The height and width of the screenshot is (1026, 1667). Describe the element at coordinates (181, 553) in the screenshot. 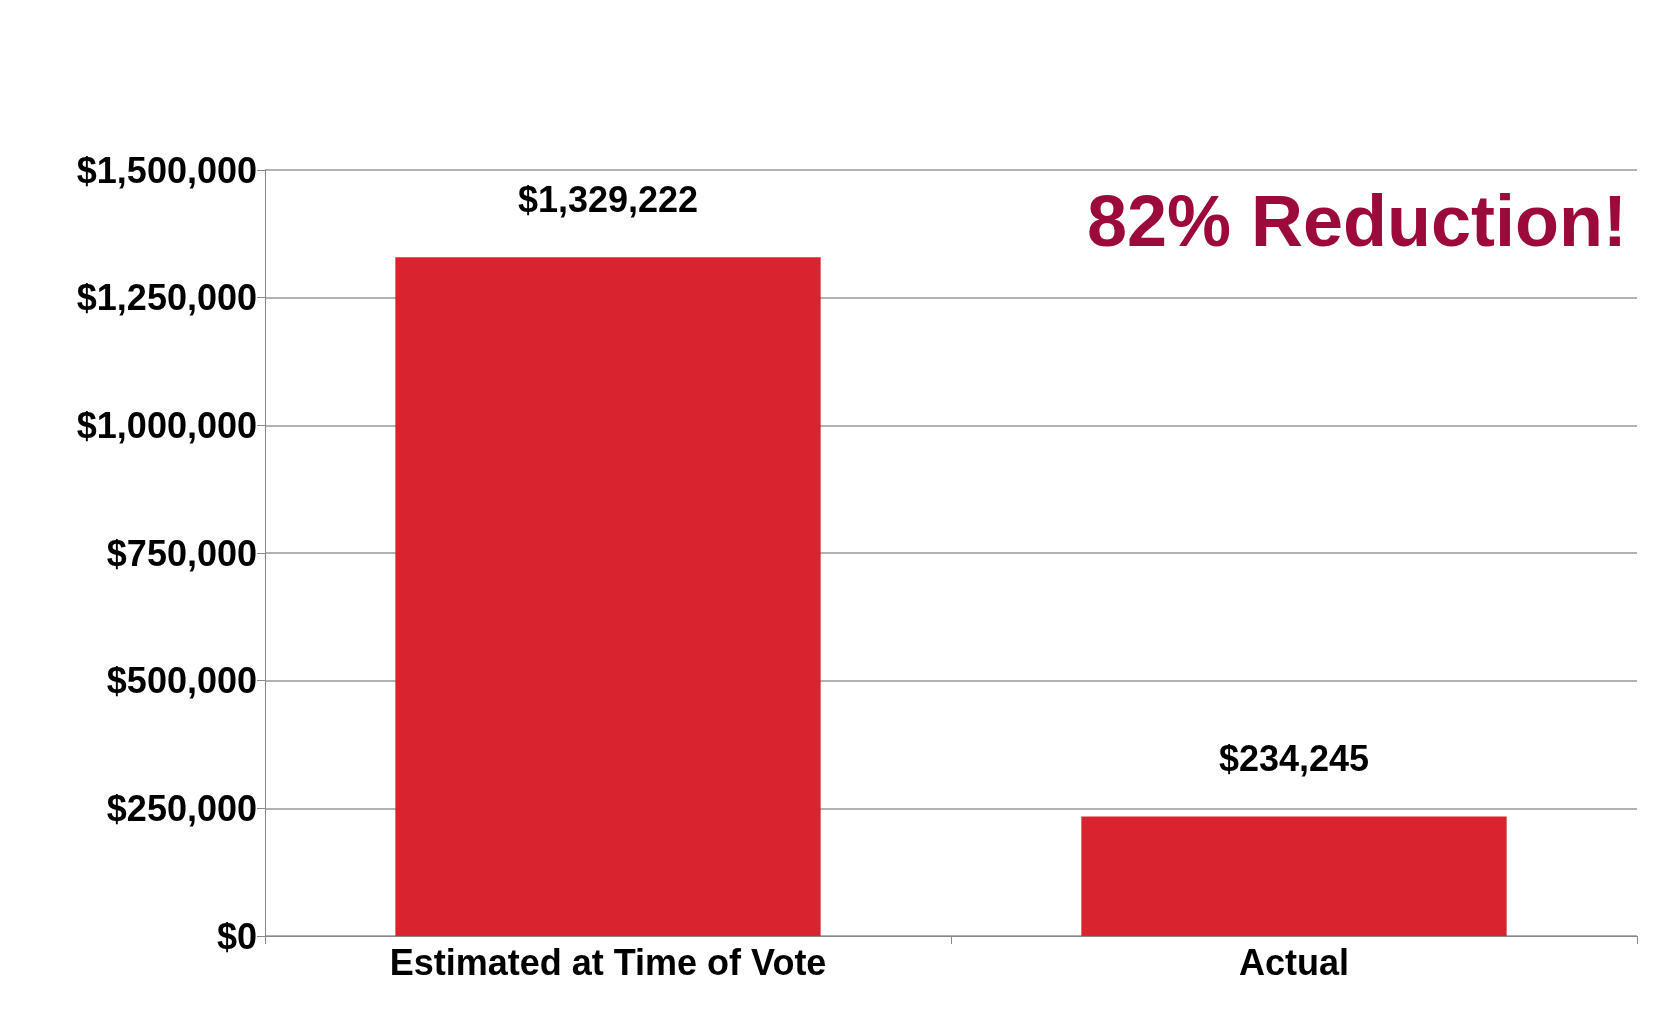

I see `y-tick-label: $750,000` at that location.